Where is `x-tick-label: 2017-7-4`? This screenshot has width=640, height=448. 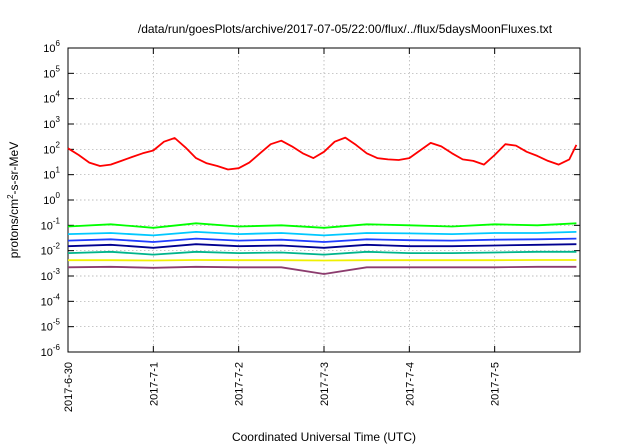 x-tick-label: 2017-7-4 is located at coordinates (410, 384).